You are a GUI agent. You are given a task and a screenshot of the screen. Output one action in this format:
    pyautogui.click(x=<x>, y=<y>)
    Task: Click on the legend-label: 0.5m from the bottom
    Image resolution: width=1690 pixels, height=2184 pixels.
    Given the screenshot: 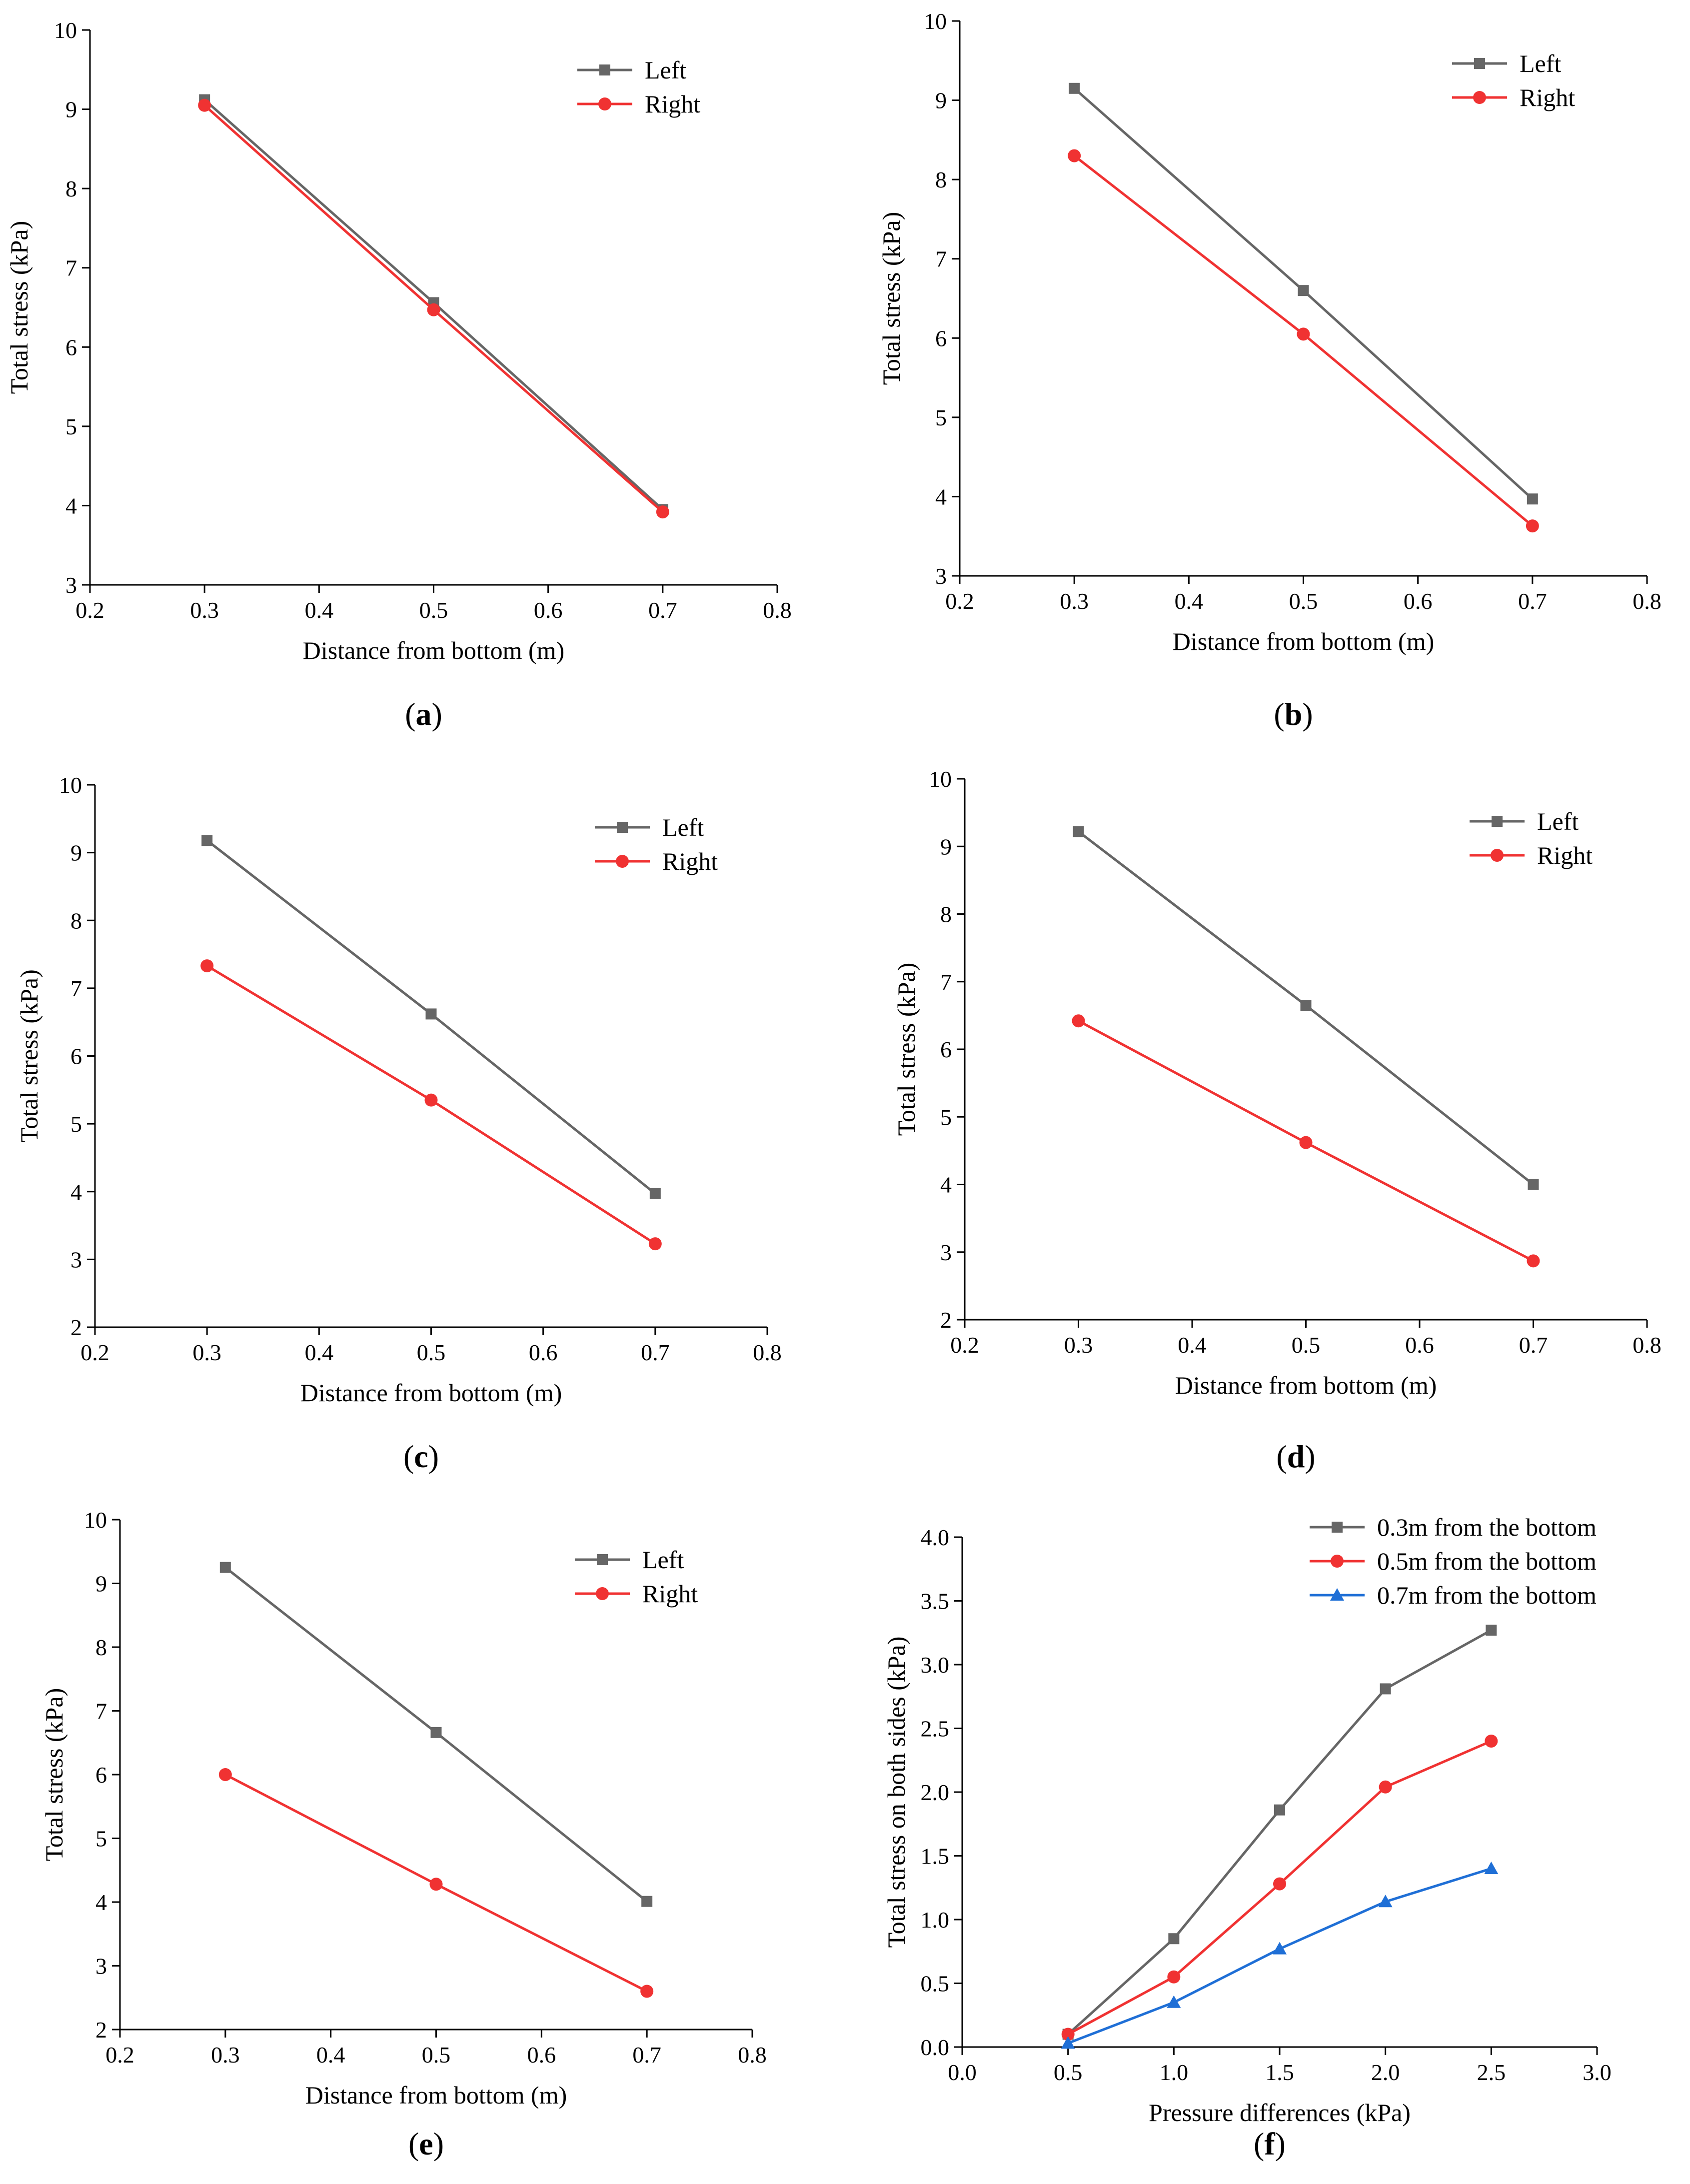 What is the action you would take?
    pyautogui.click(x=1487, y=1561)
    